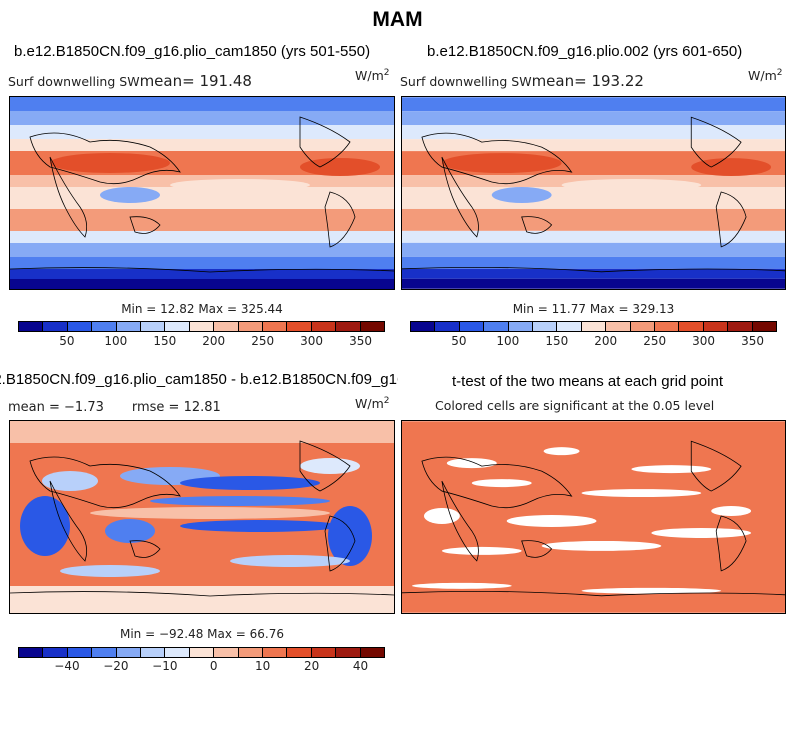 Image resolution: width=795 pixels, height=733 pixels. I want to click on panel1-minmax: Min = 12.82 Max = 325.44, so click(202, 309).